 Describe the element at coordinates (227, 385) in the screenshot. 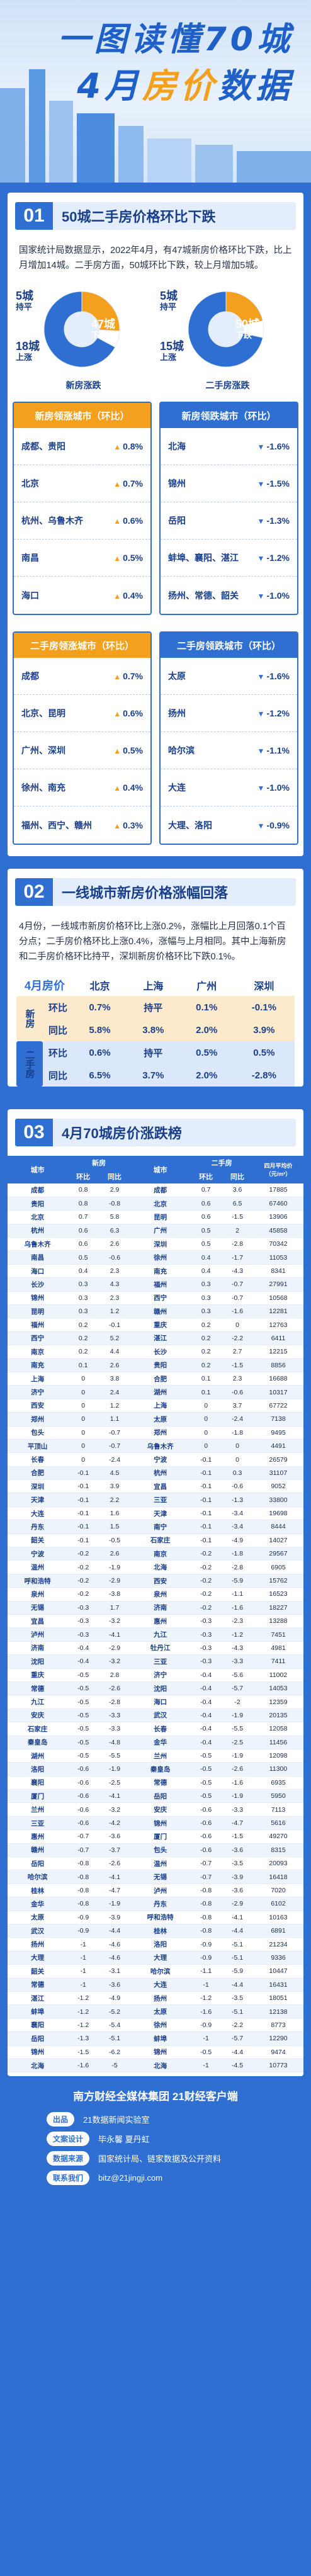

I see `second-home-caption: 二手房涨跌` at that location.